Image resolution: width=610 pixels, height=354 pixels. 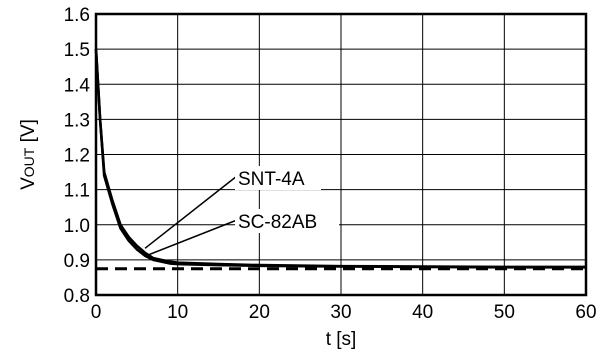 What do you see at coordinates (271, 179) in the screenshot?
I see `callout-label: SNT-4A` at bounding box center [271, 179].